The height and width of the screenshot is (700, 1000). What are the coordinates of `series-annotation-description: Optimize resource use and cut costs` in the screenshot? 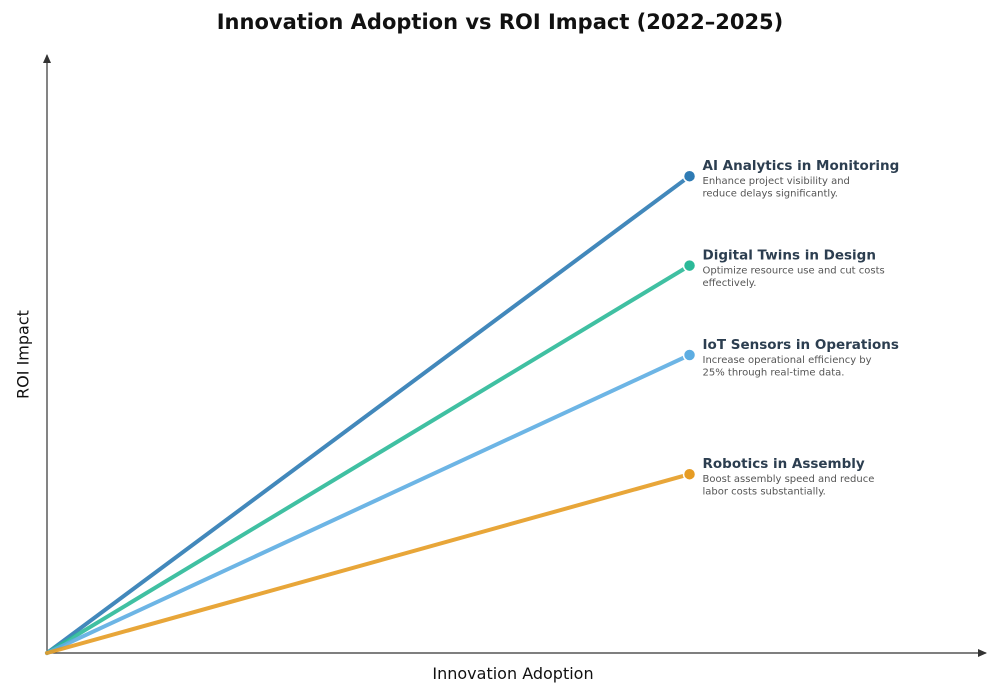 It's located at (794, 271).